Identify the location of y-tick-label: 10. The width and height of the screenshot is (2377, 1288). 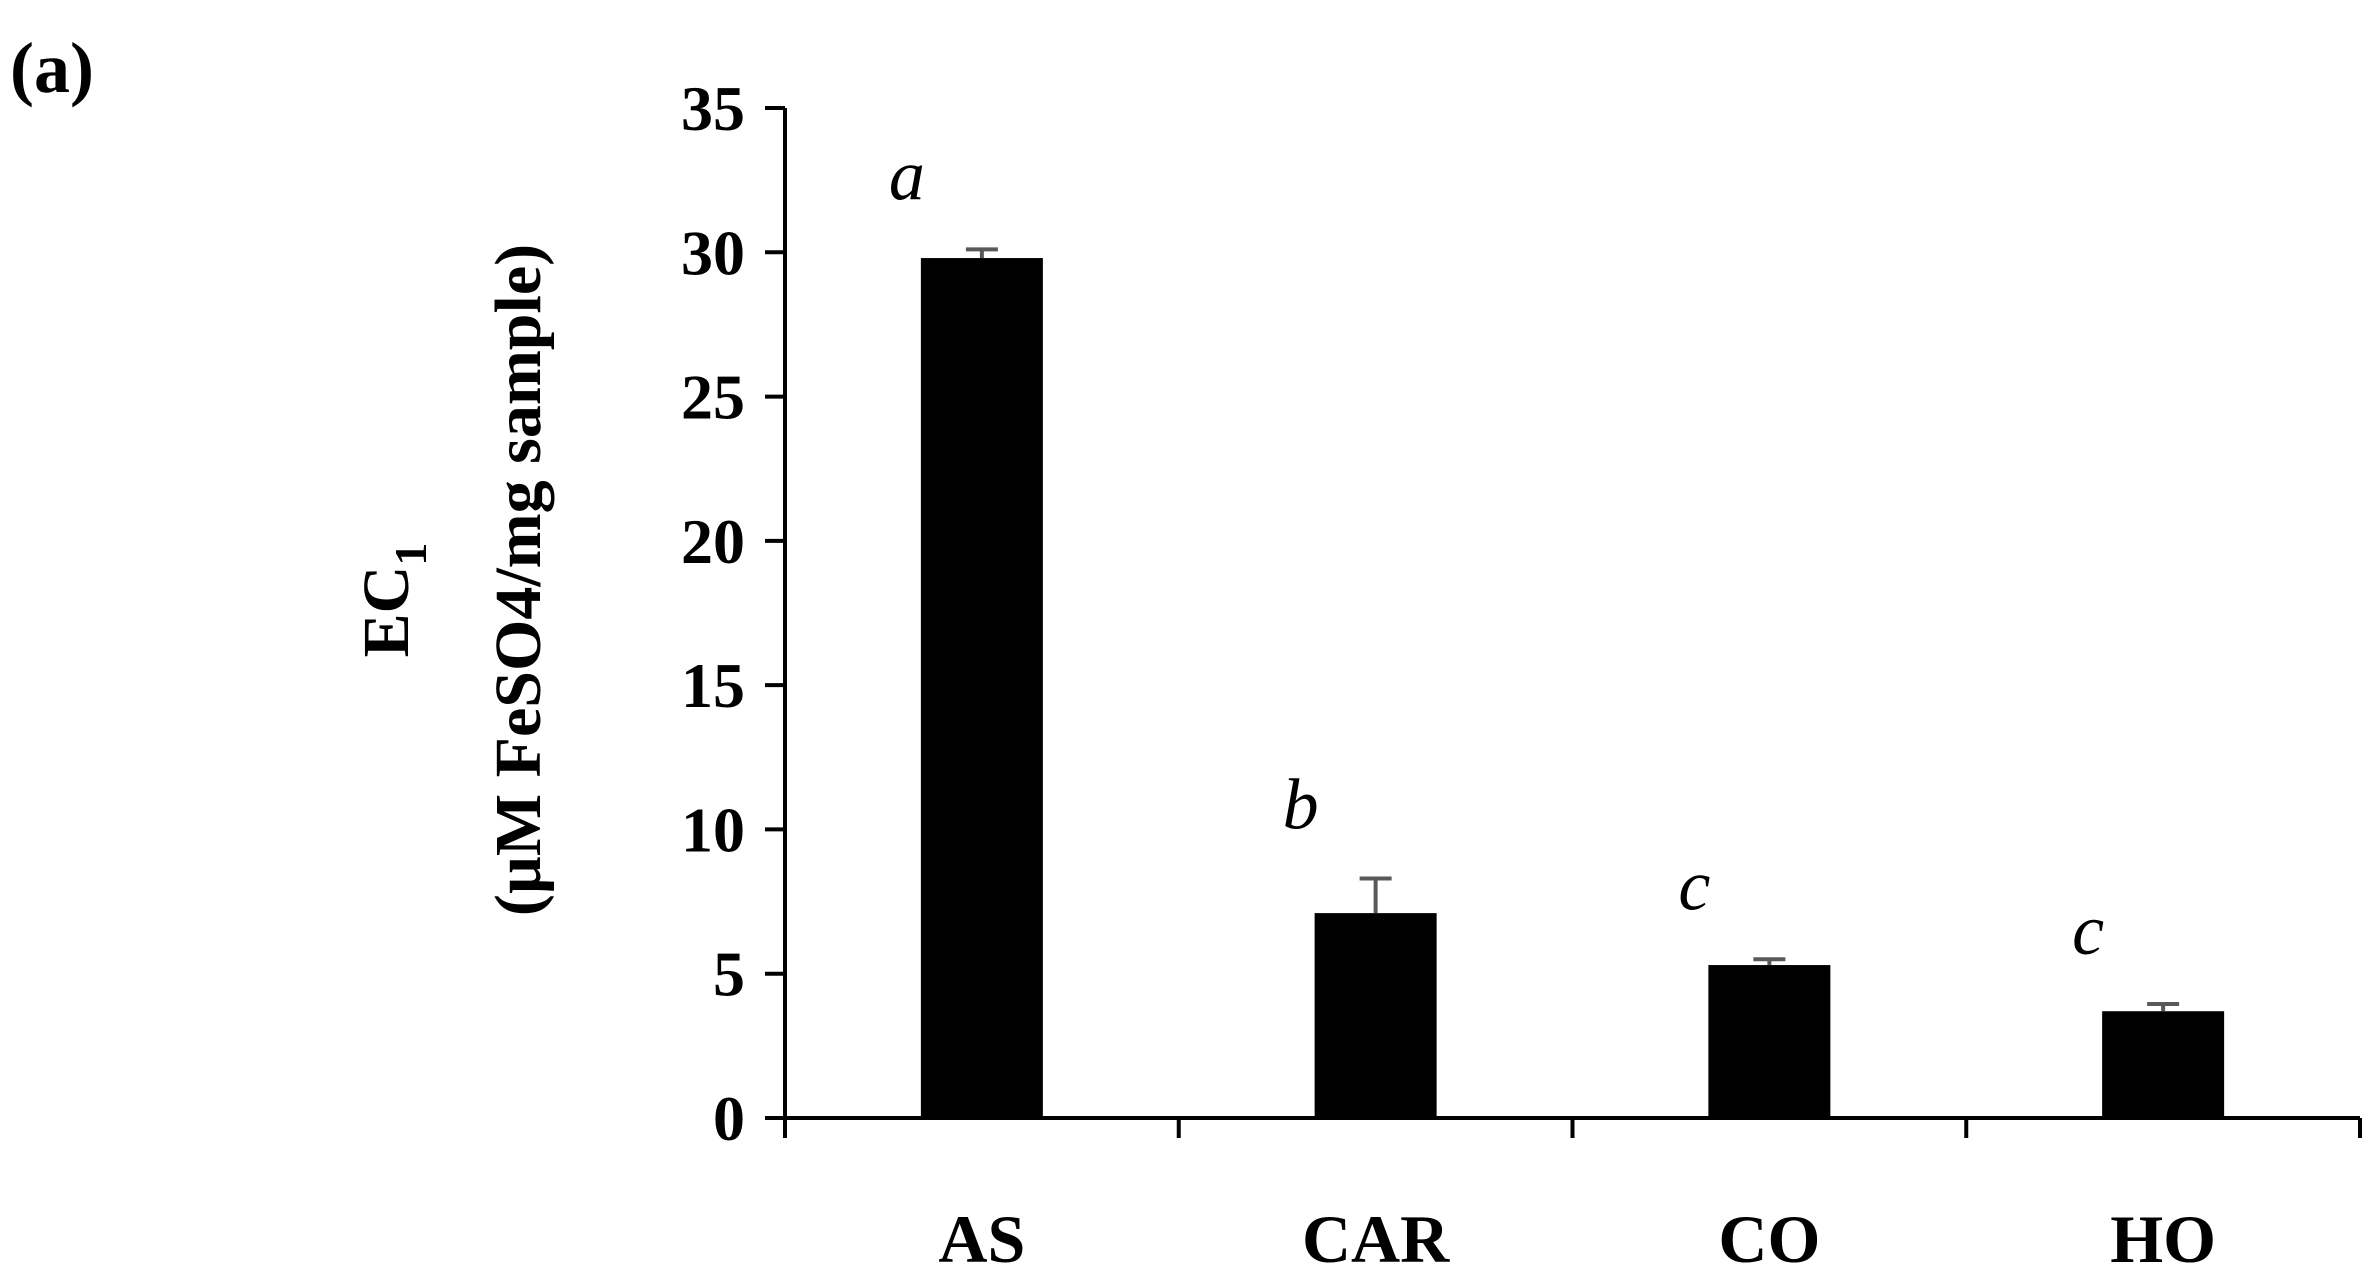
(713, 829).